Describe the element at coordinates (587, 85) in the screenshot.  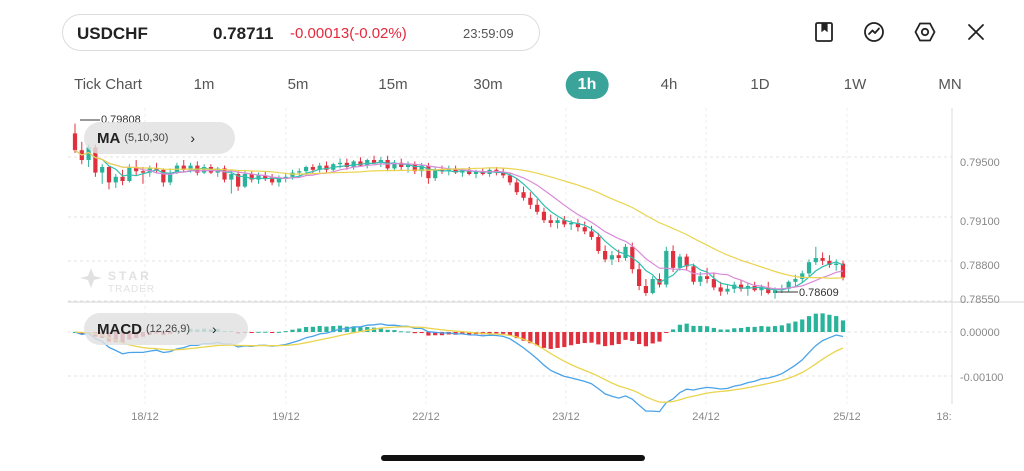
I see `tf-1h: 1h` at that location.